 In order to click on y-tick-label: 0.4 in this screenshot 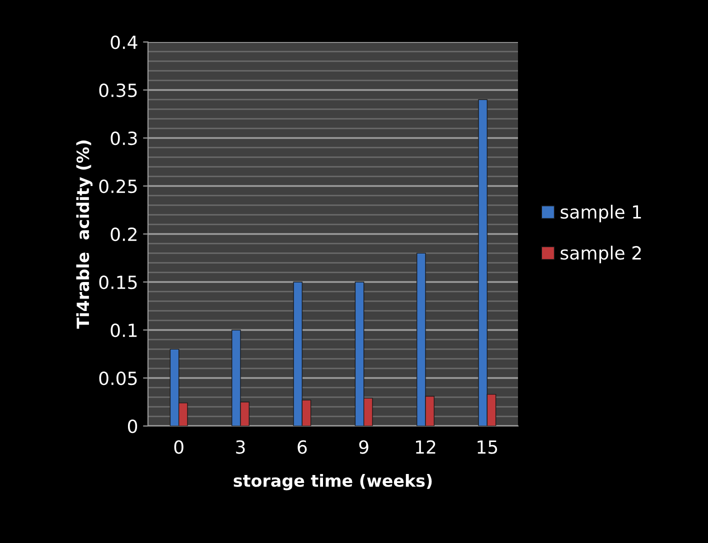, I will do `click(124, 42)`.